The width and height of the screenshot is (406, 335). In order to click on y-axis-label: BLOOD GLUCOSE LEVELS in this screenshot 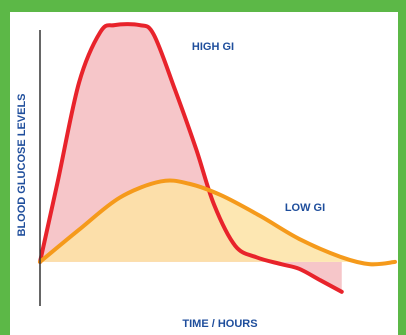, I will do `click(22, 164)`.